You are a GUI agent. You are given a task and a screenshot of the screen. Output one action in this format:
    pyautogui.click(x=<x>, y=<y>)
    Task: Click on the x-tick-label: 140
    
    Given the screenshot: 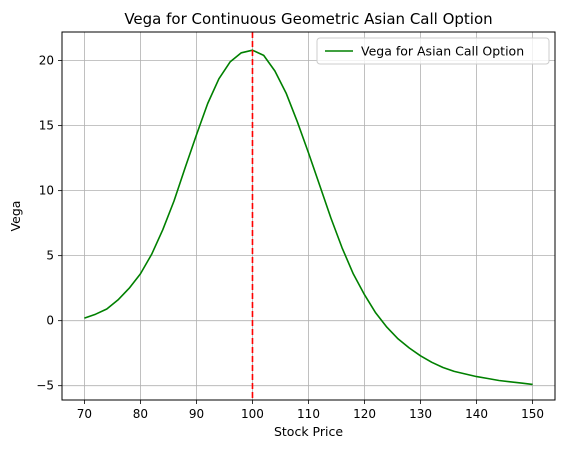 What is the action you would take?
    pyautogui.click(x=476, y=414)
    